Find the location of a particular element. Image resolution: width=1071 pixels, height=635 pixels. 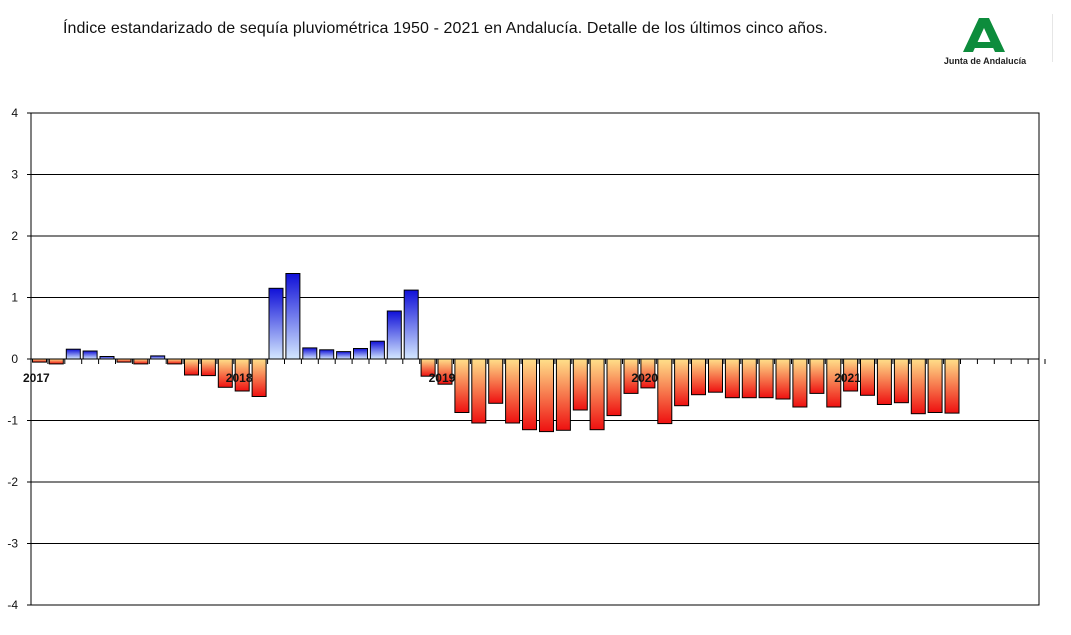

year-label: 2019 is located at coordinates (442, 378).